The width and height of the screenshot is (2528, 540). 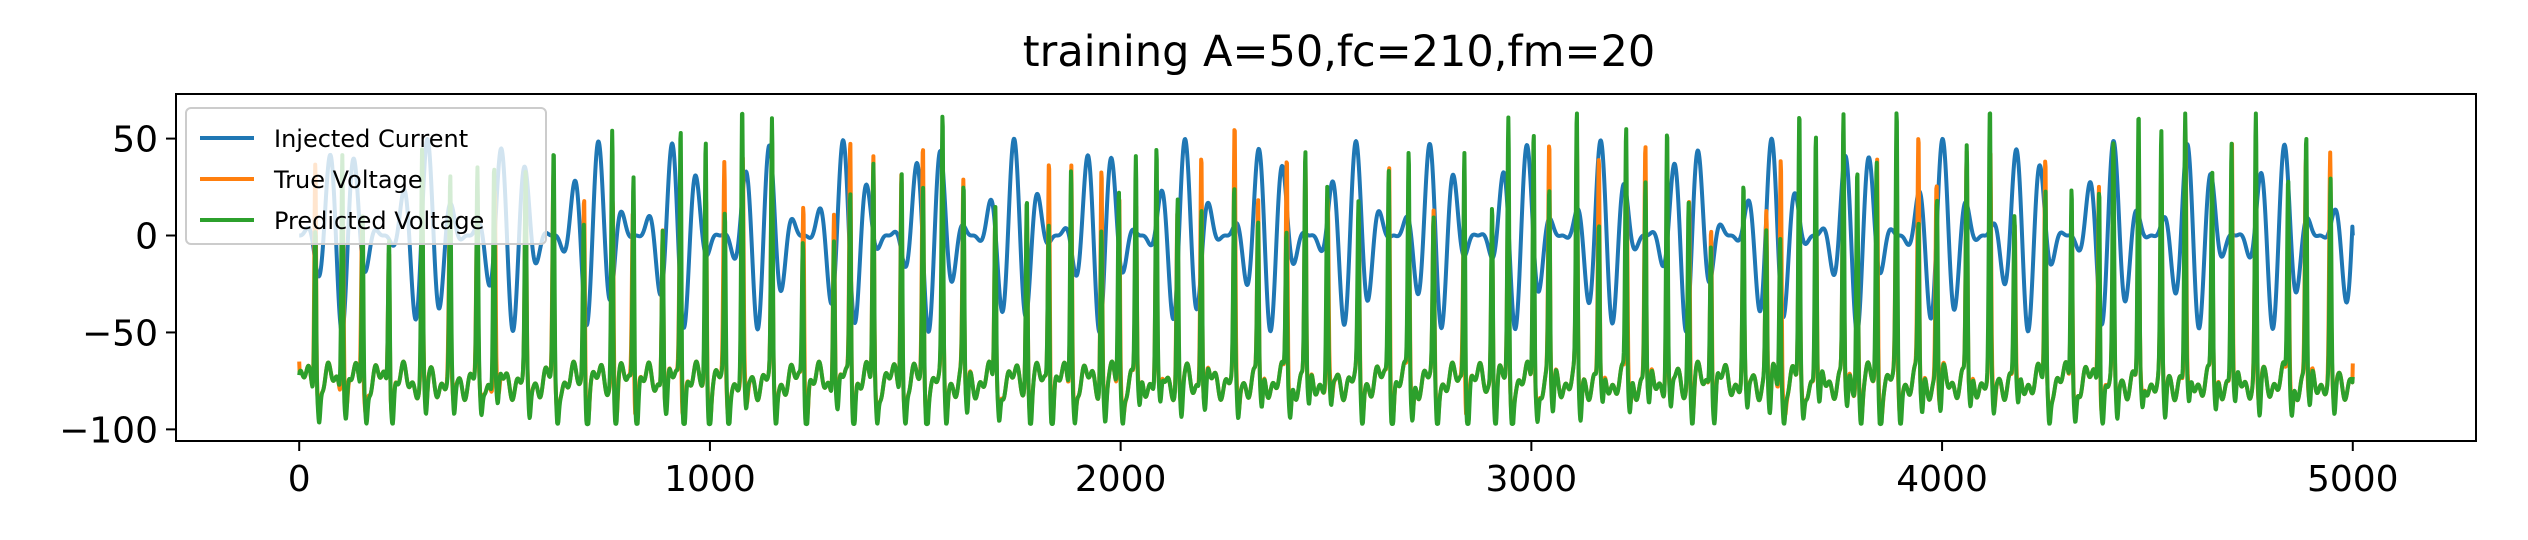 I want to click on legend-box, so click(x=366, y=176).